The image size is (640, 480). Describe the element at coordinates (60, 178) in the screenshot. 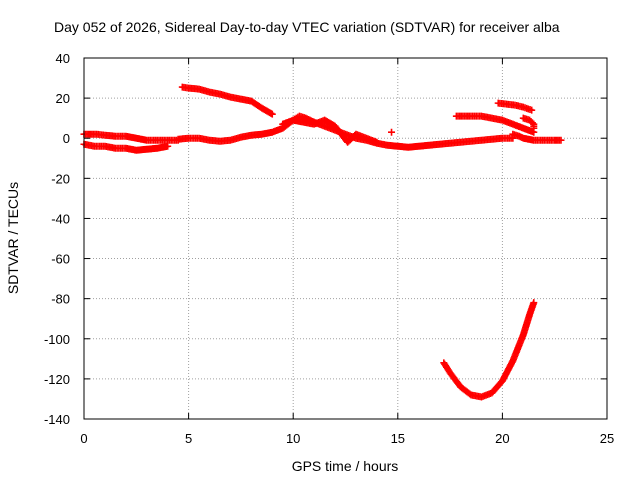

I see `y-tick-label: -20` at that location.